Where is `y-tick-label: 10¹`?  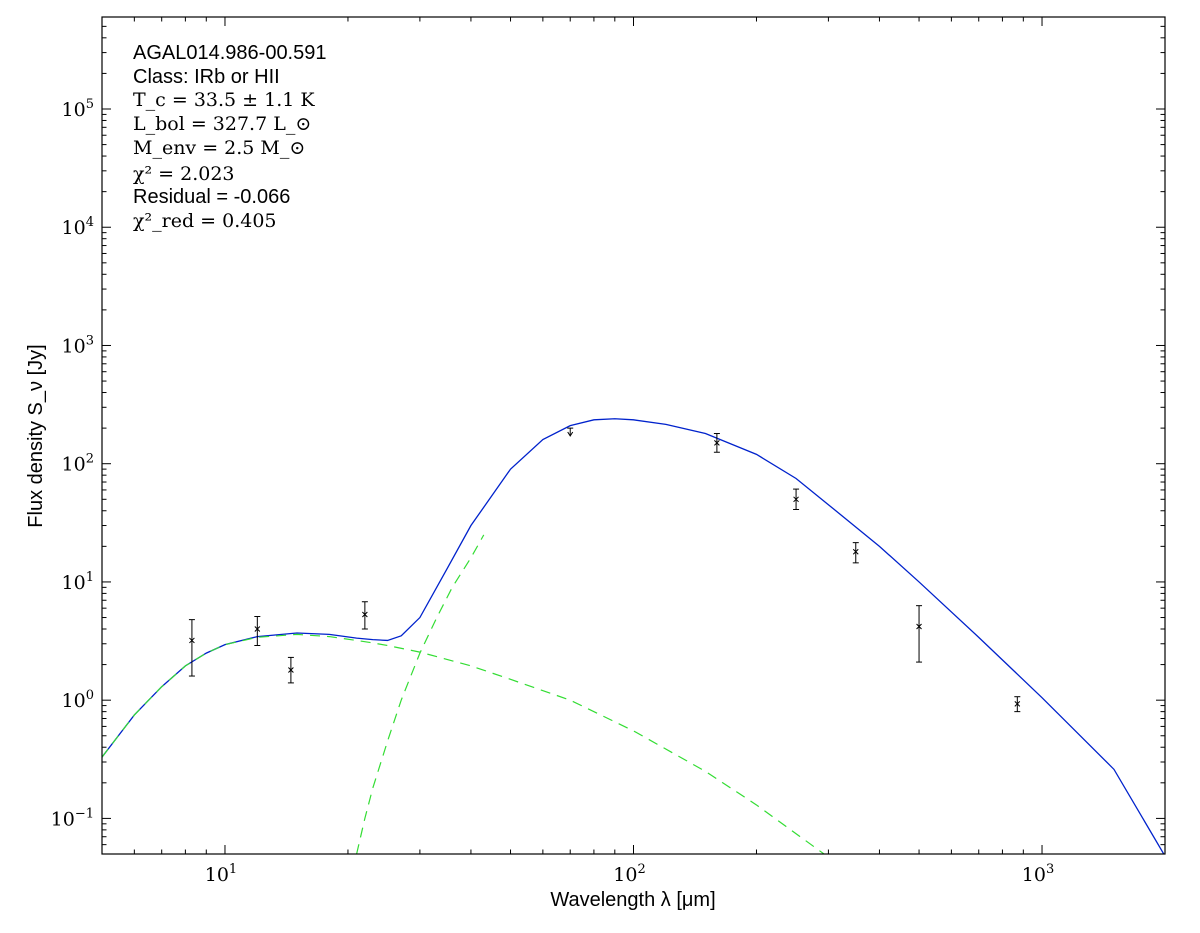
y-tick-label: 10¹ is located at coordinates (78, 582).